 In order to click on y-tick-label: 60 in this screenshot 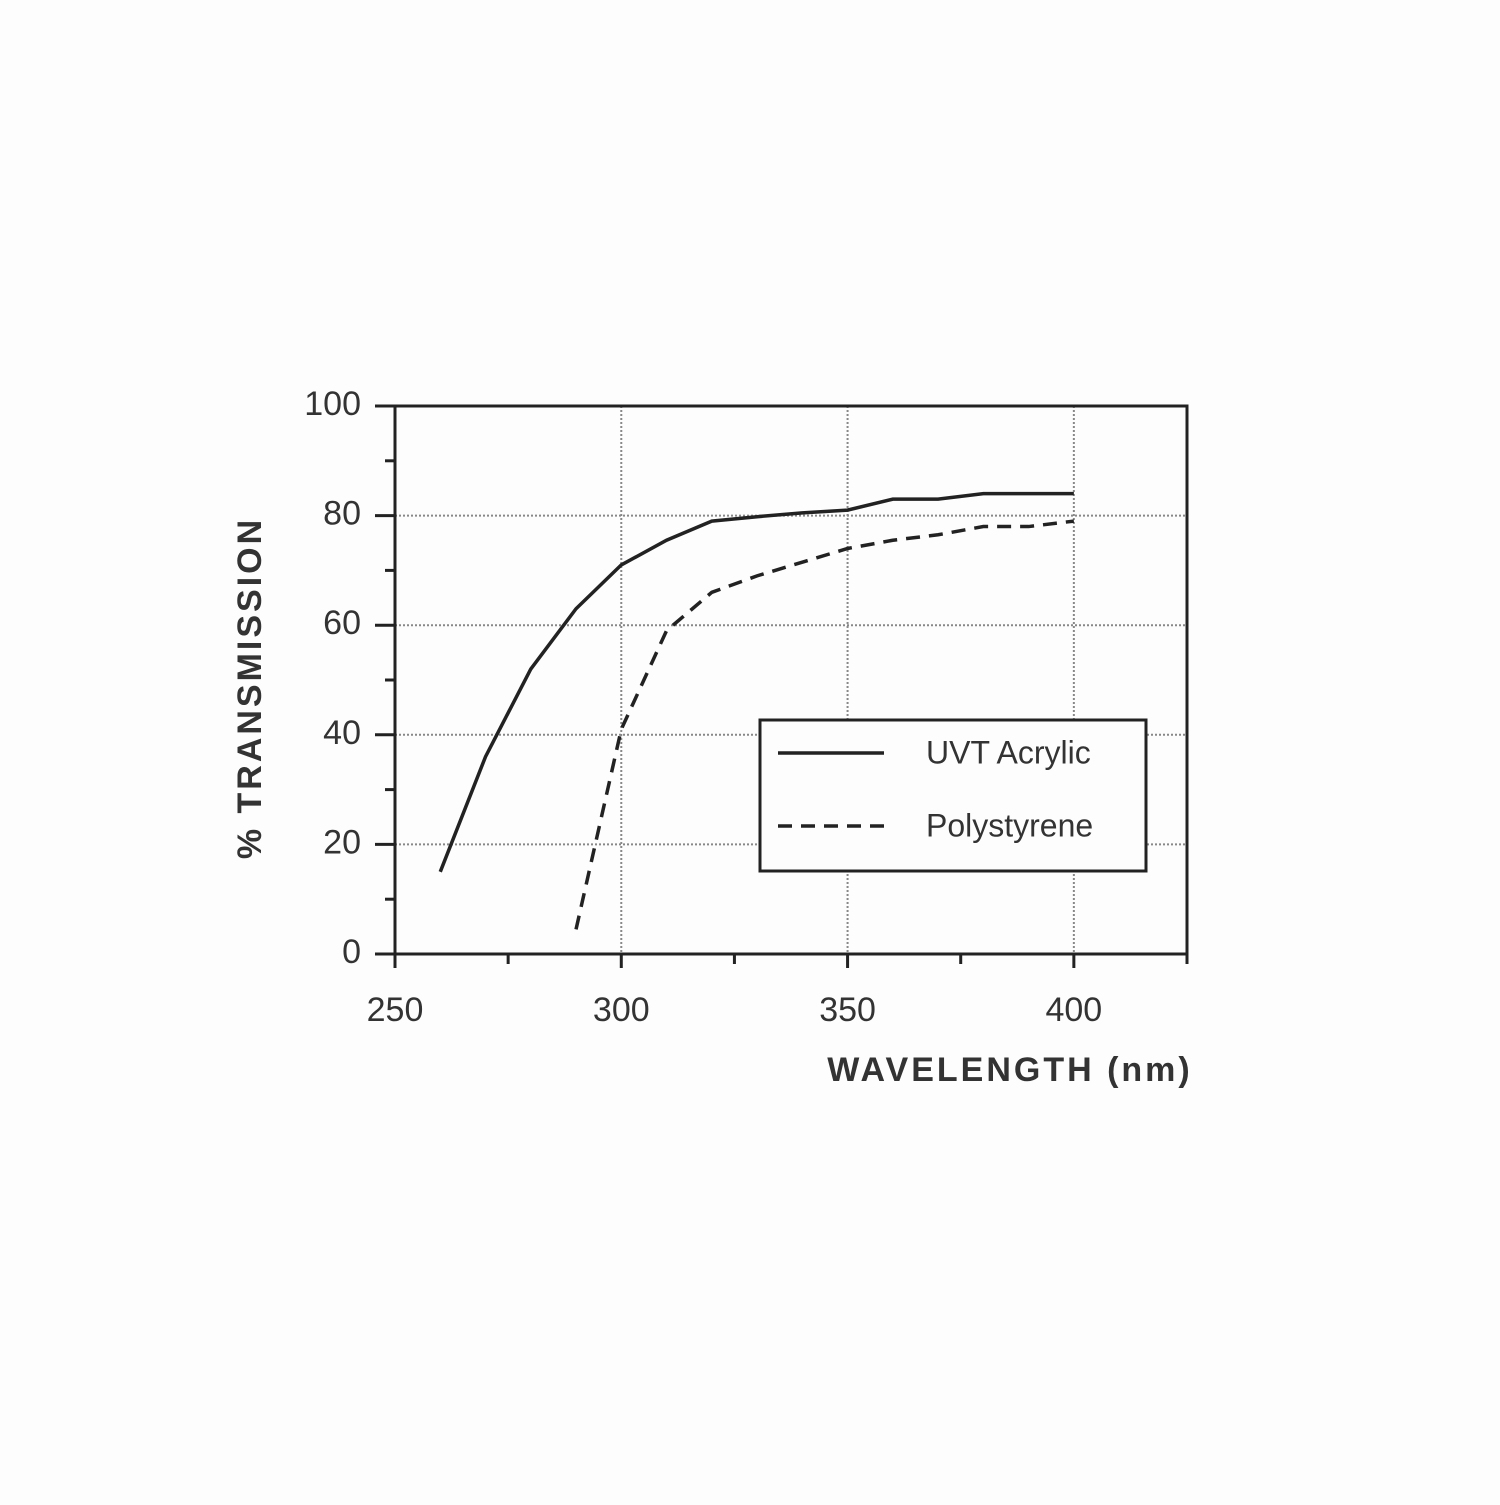, I will do `click(342, 623)`.